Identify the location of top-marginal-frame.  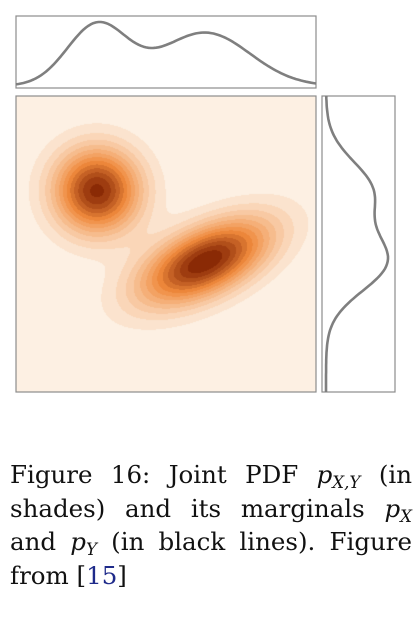
(166, 52).